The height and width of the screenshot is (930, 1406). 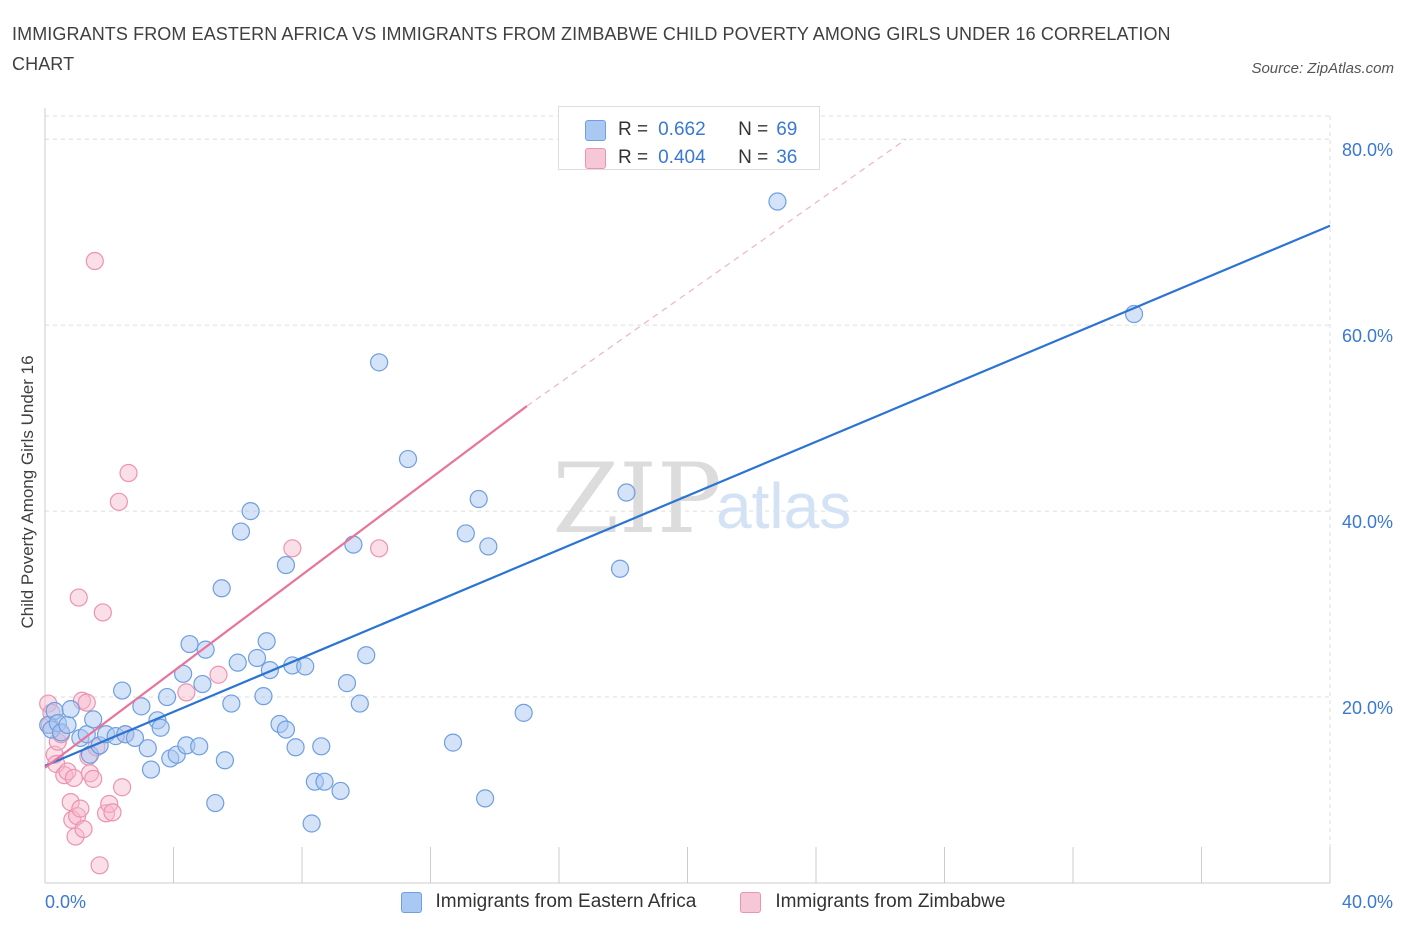 I want to click on legend-row-zimbabwe: R = 0.404 N = 36, so click(x=691, y=158).